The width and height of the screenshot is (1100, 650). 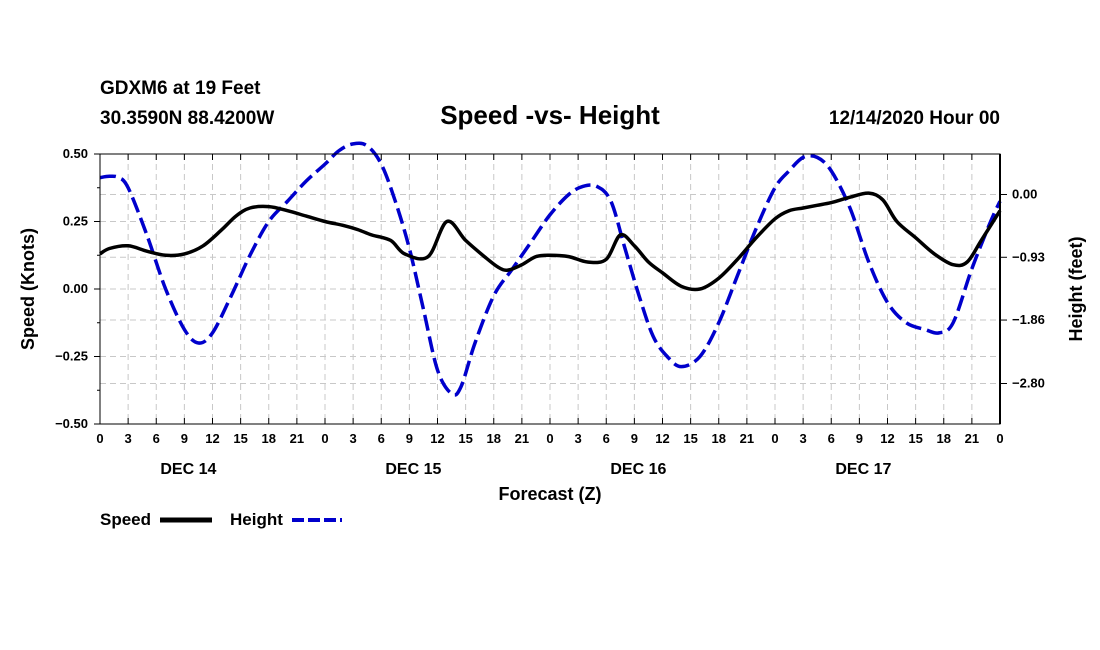 What do you see at coordinates (638, 469) in the screenshot?
I see `day-label: DEC 16` at bounding box center [638, 469].